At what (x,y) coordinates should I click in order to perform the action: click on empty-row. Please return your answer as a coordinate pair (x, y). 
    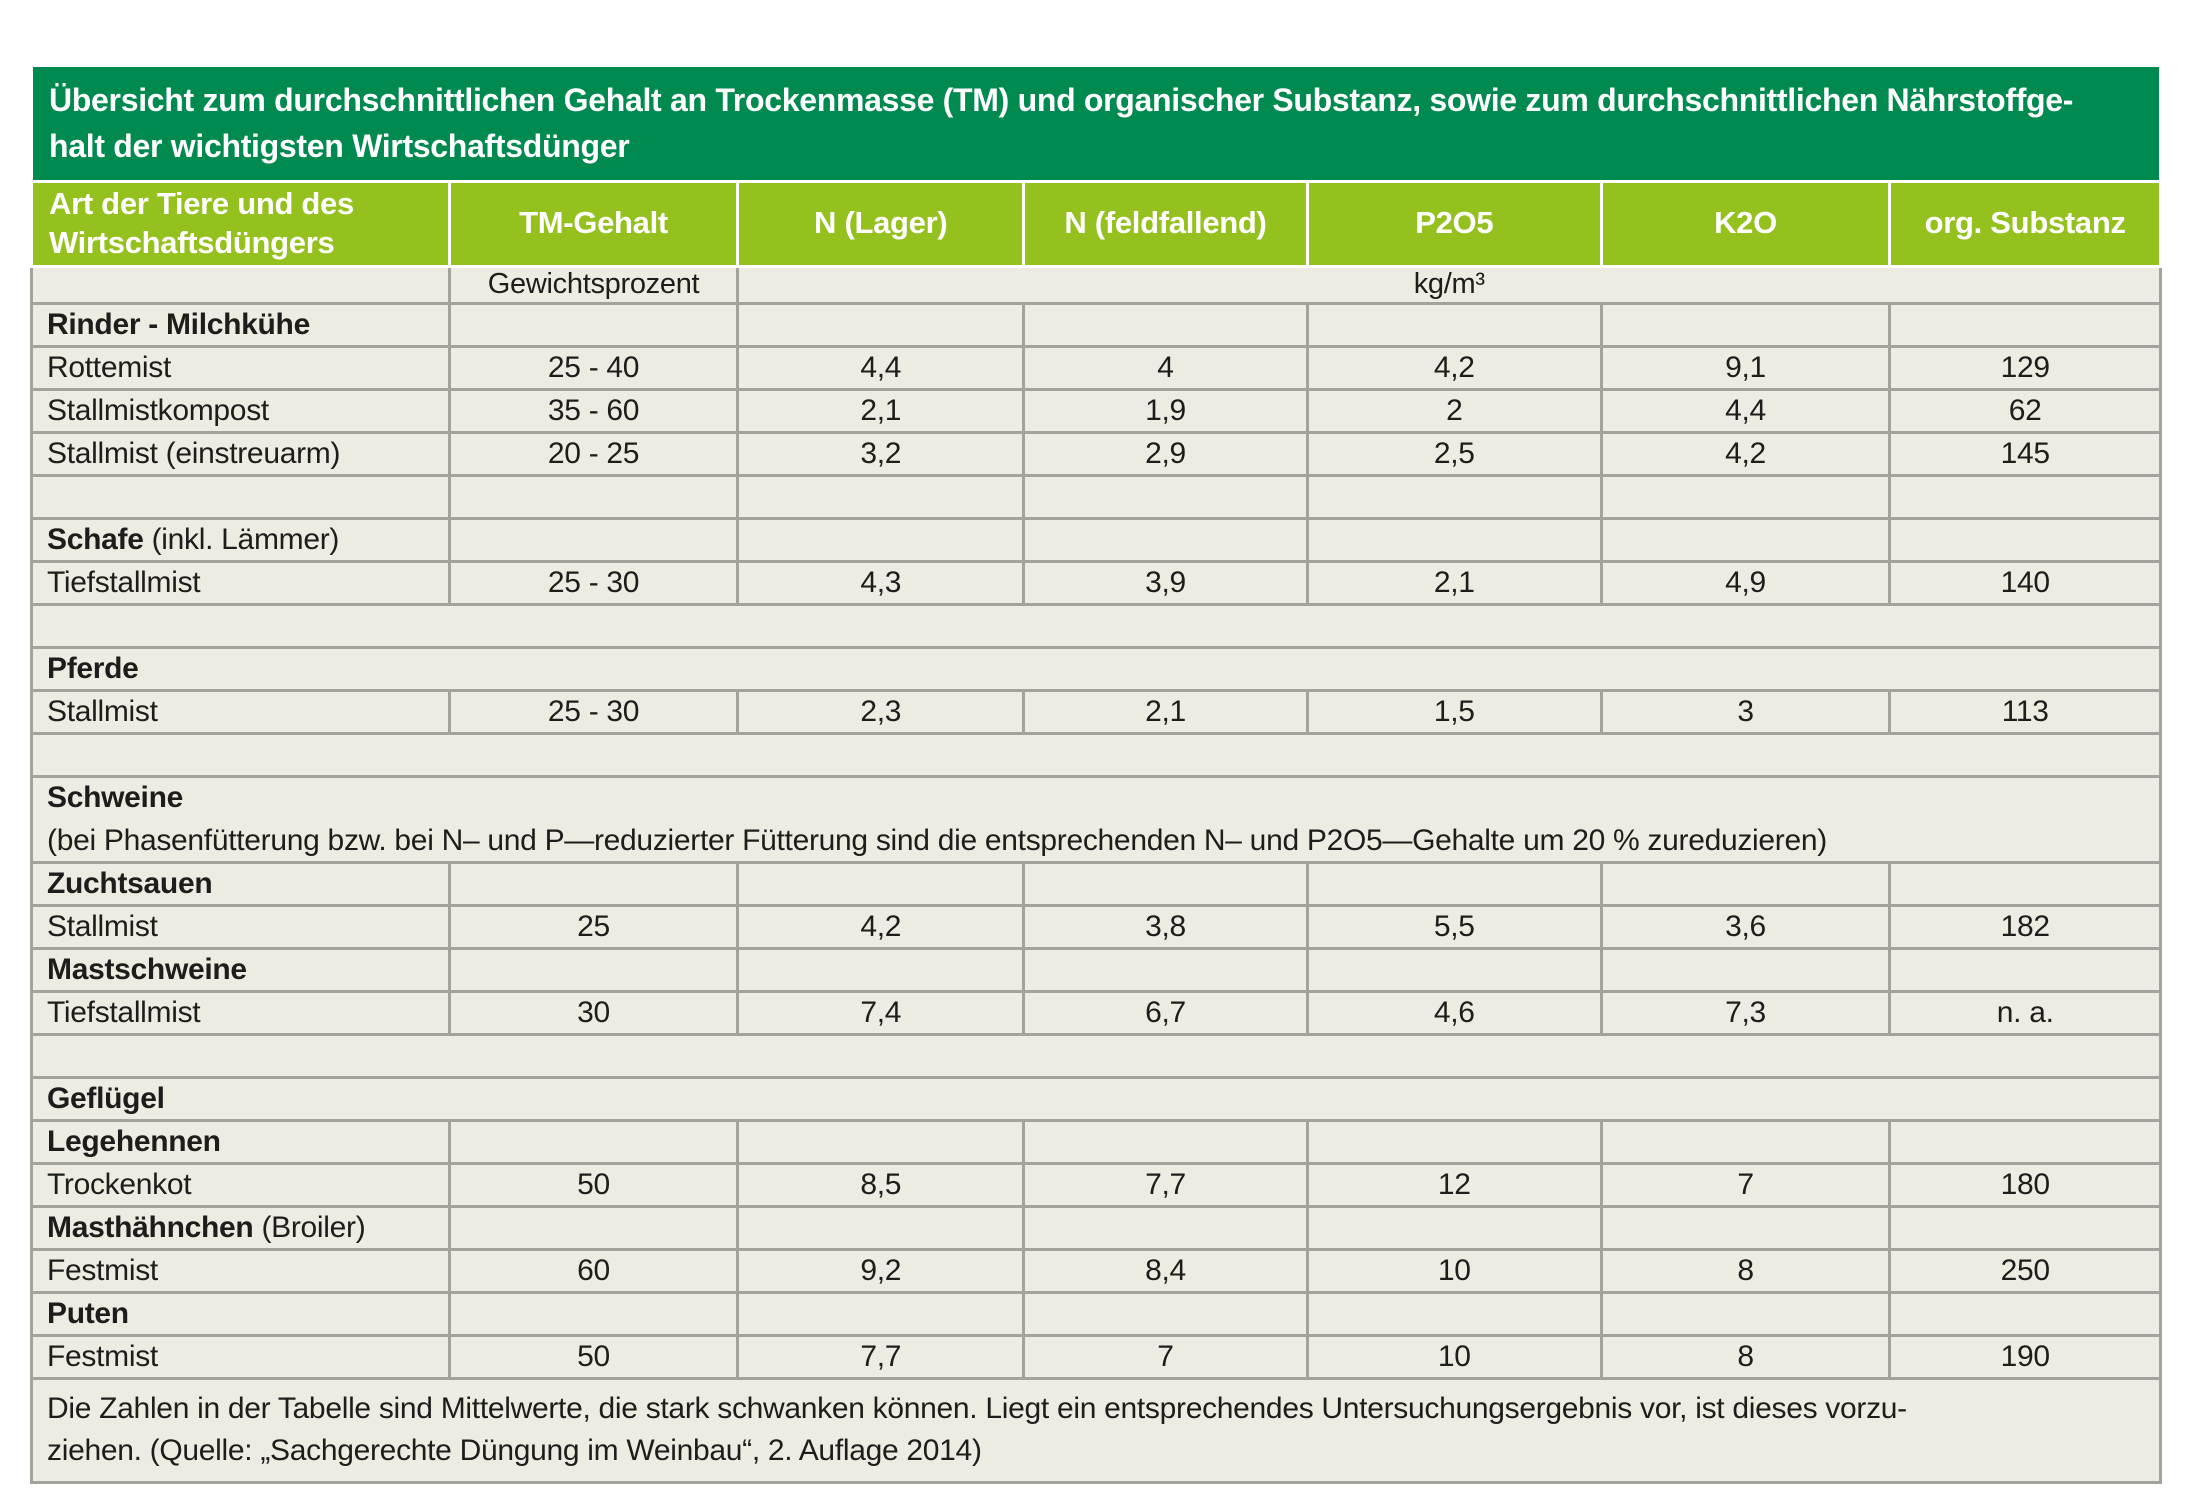
    Looking at the image, I should click on (1096, 496).